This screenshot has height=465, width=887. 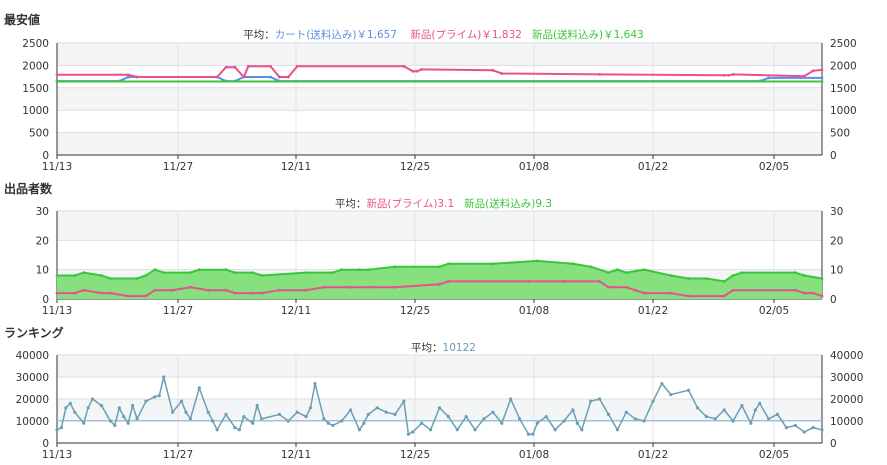 What do you see at coordinates (45, 156) in the screenshot?
I see `price-y-tick-label-left: 0` at bounding box center [45, 156].